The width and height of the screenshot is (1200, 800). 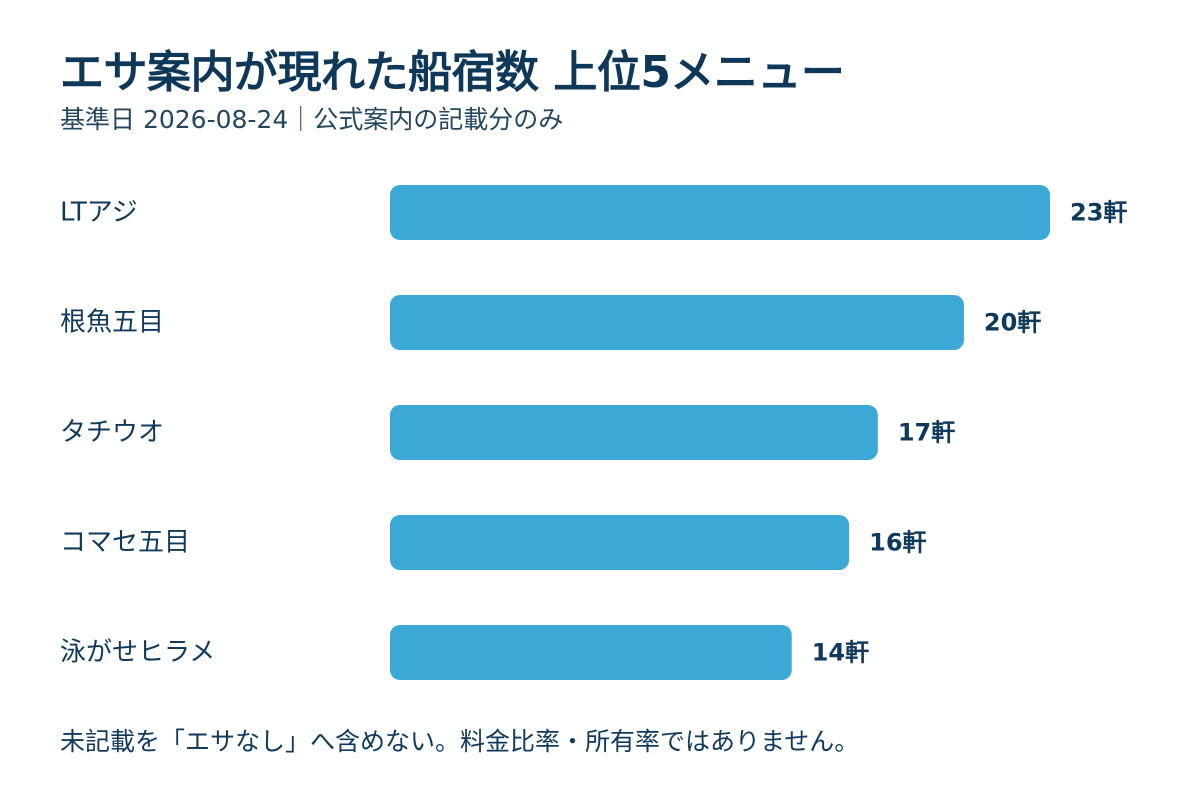 What do you see at coordinates (1012, 323) in the screenshot?
I see `value-label: 20軒` at bounding box center [1012, 323].